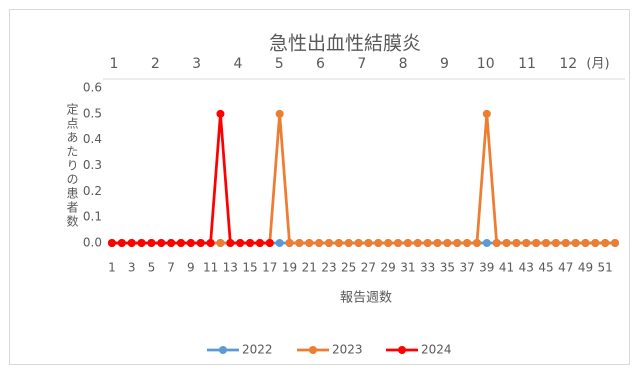 The height and width of the screenshot is (371, 638). Describe the element at coordinates (92, 243) in the screenshot. I see `y-tick-label: 0.0` at that location.